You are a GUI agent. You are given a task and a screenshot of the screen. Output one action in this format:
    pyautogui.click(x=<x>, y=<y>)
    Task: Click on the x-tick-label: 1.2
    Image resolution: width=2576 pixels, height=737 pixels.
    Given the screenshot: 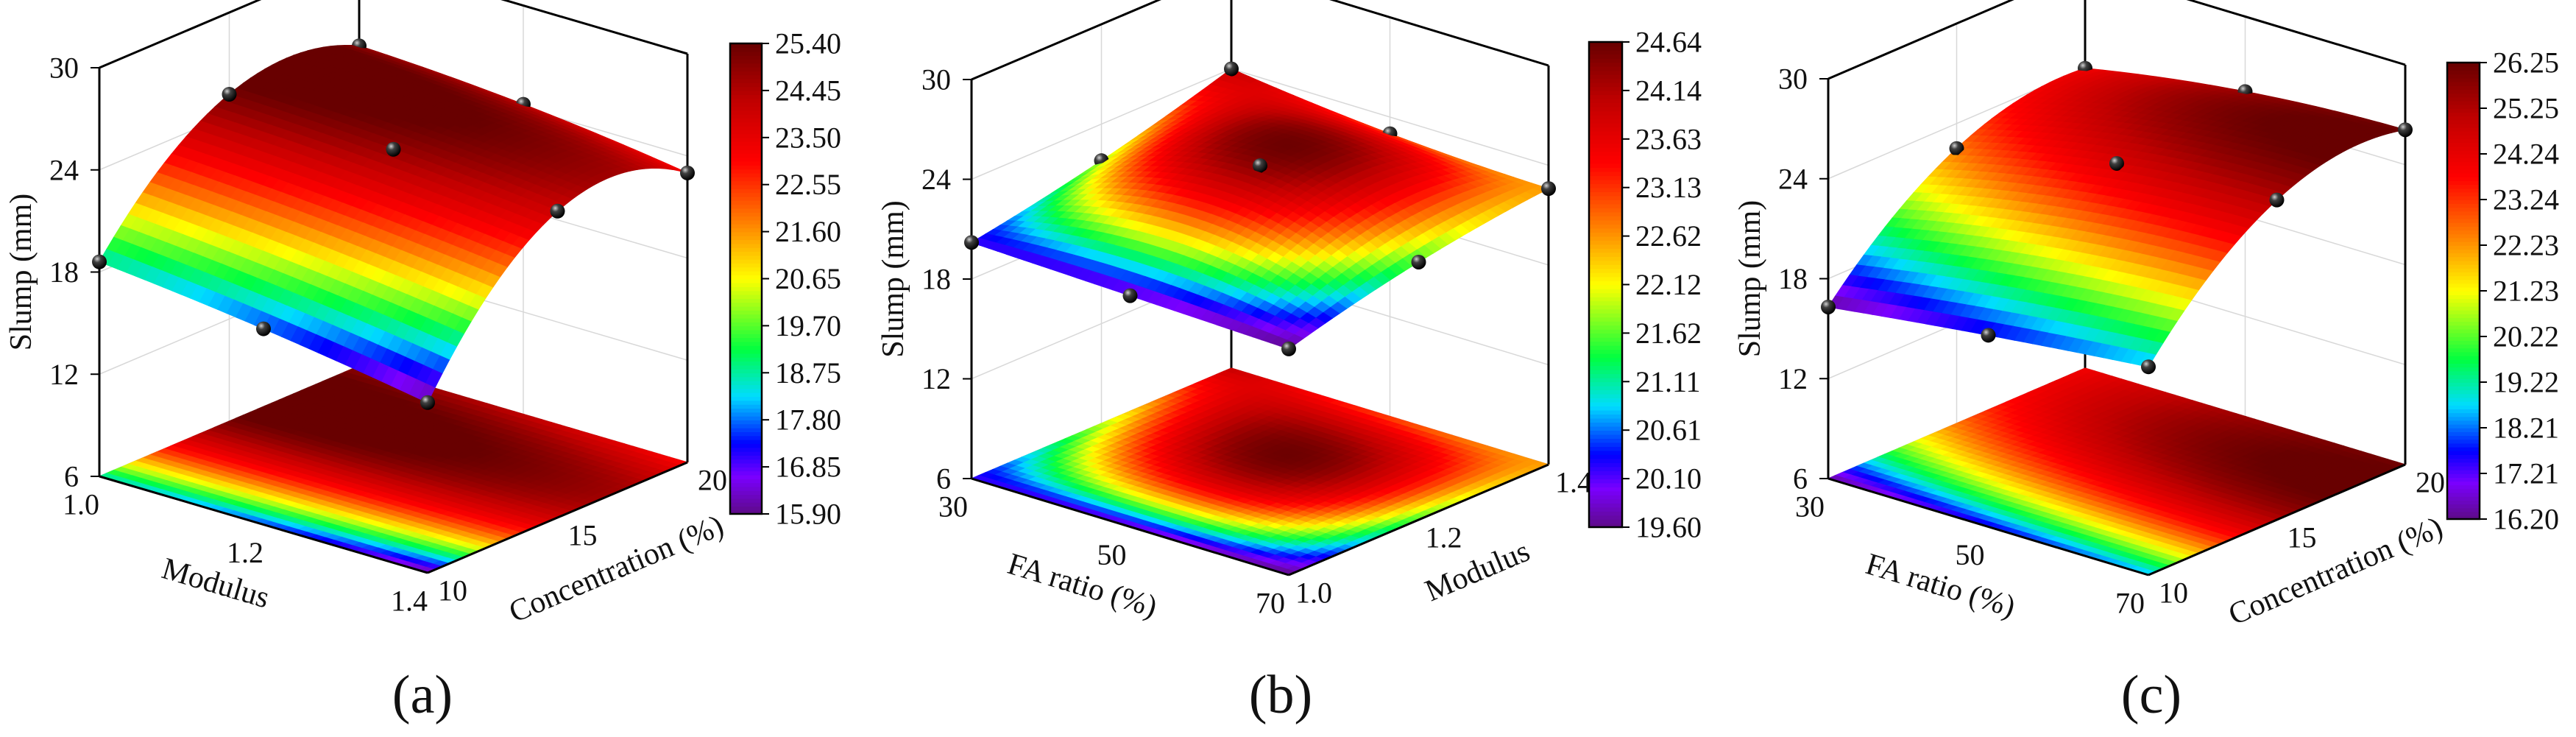 What is the action you would take?
    pyautogui.click(x=245, y=552)
    